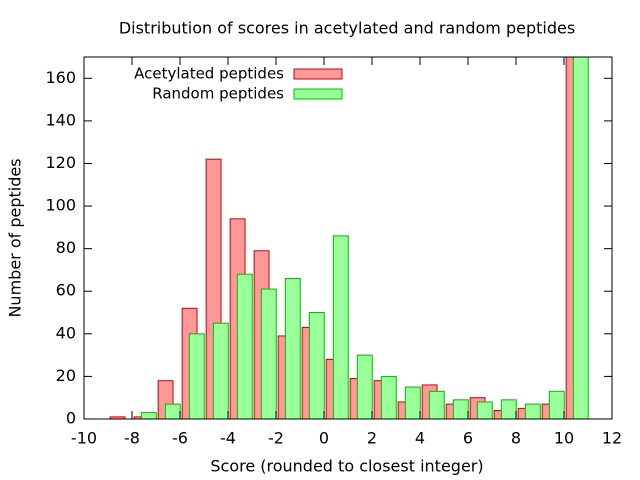 This screenshot has height=480, width=640. Describe the element at coordinates (60, 77) in the screenshot. I see `y-tick-label: 160` at that location.